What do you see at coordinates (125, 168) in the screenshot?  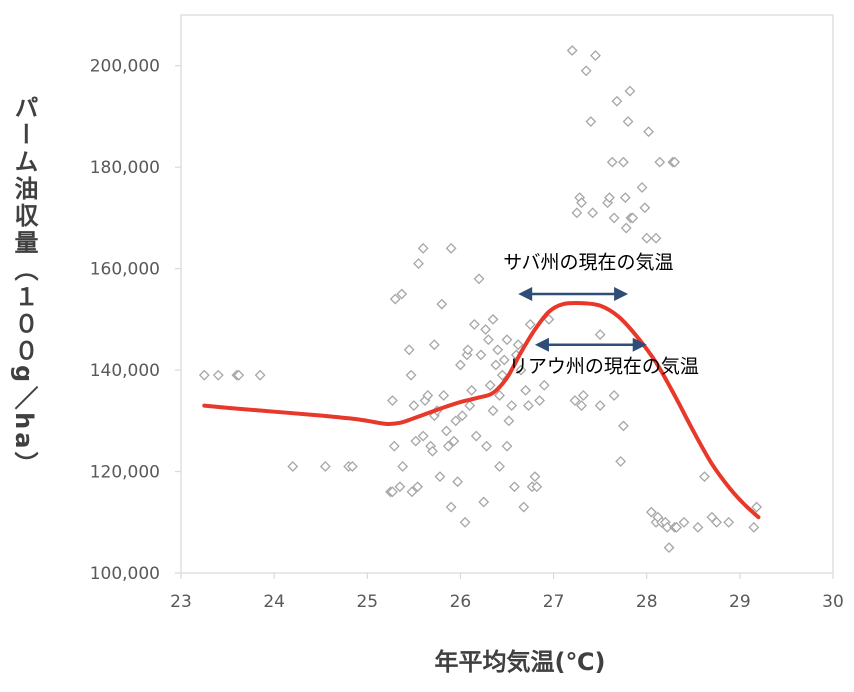 I see `y-tick-label: 180,000` at bounding box center [125, 168].